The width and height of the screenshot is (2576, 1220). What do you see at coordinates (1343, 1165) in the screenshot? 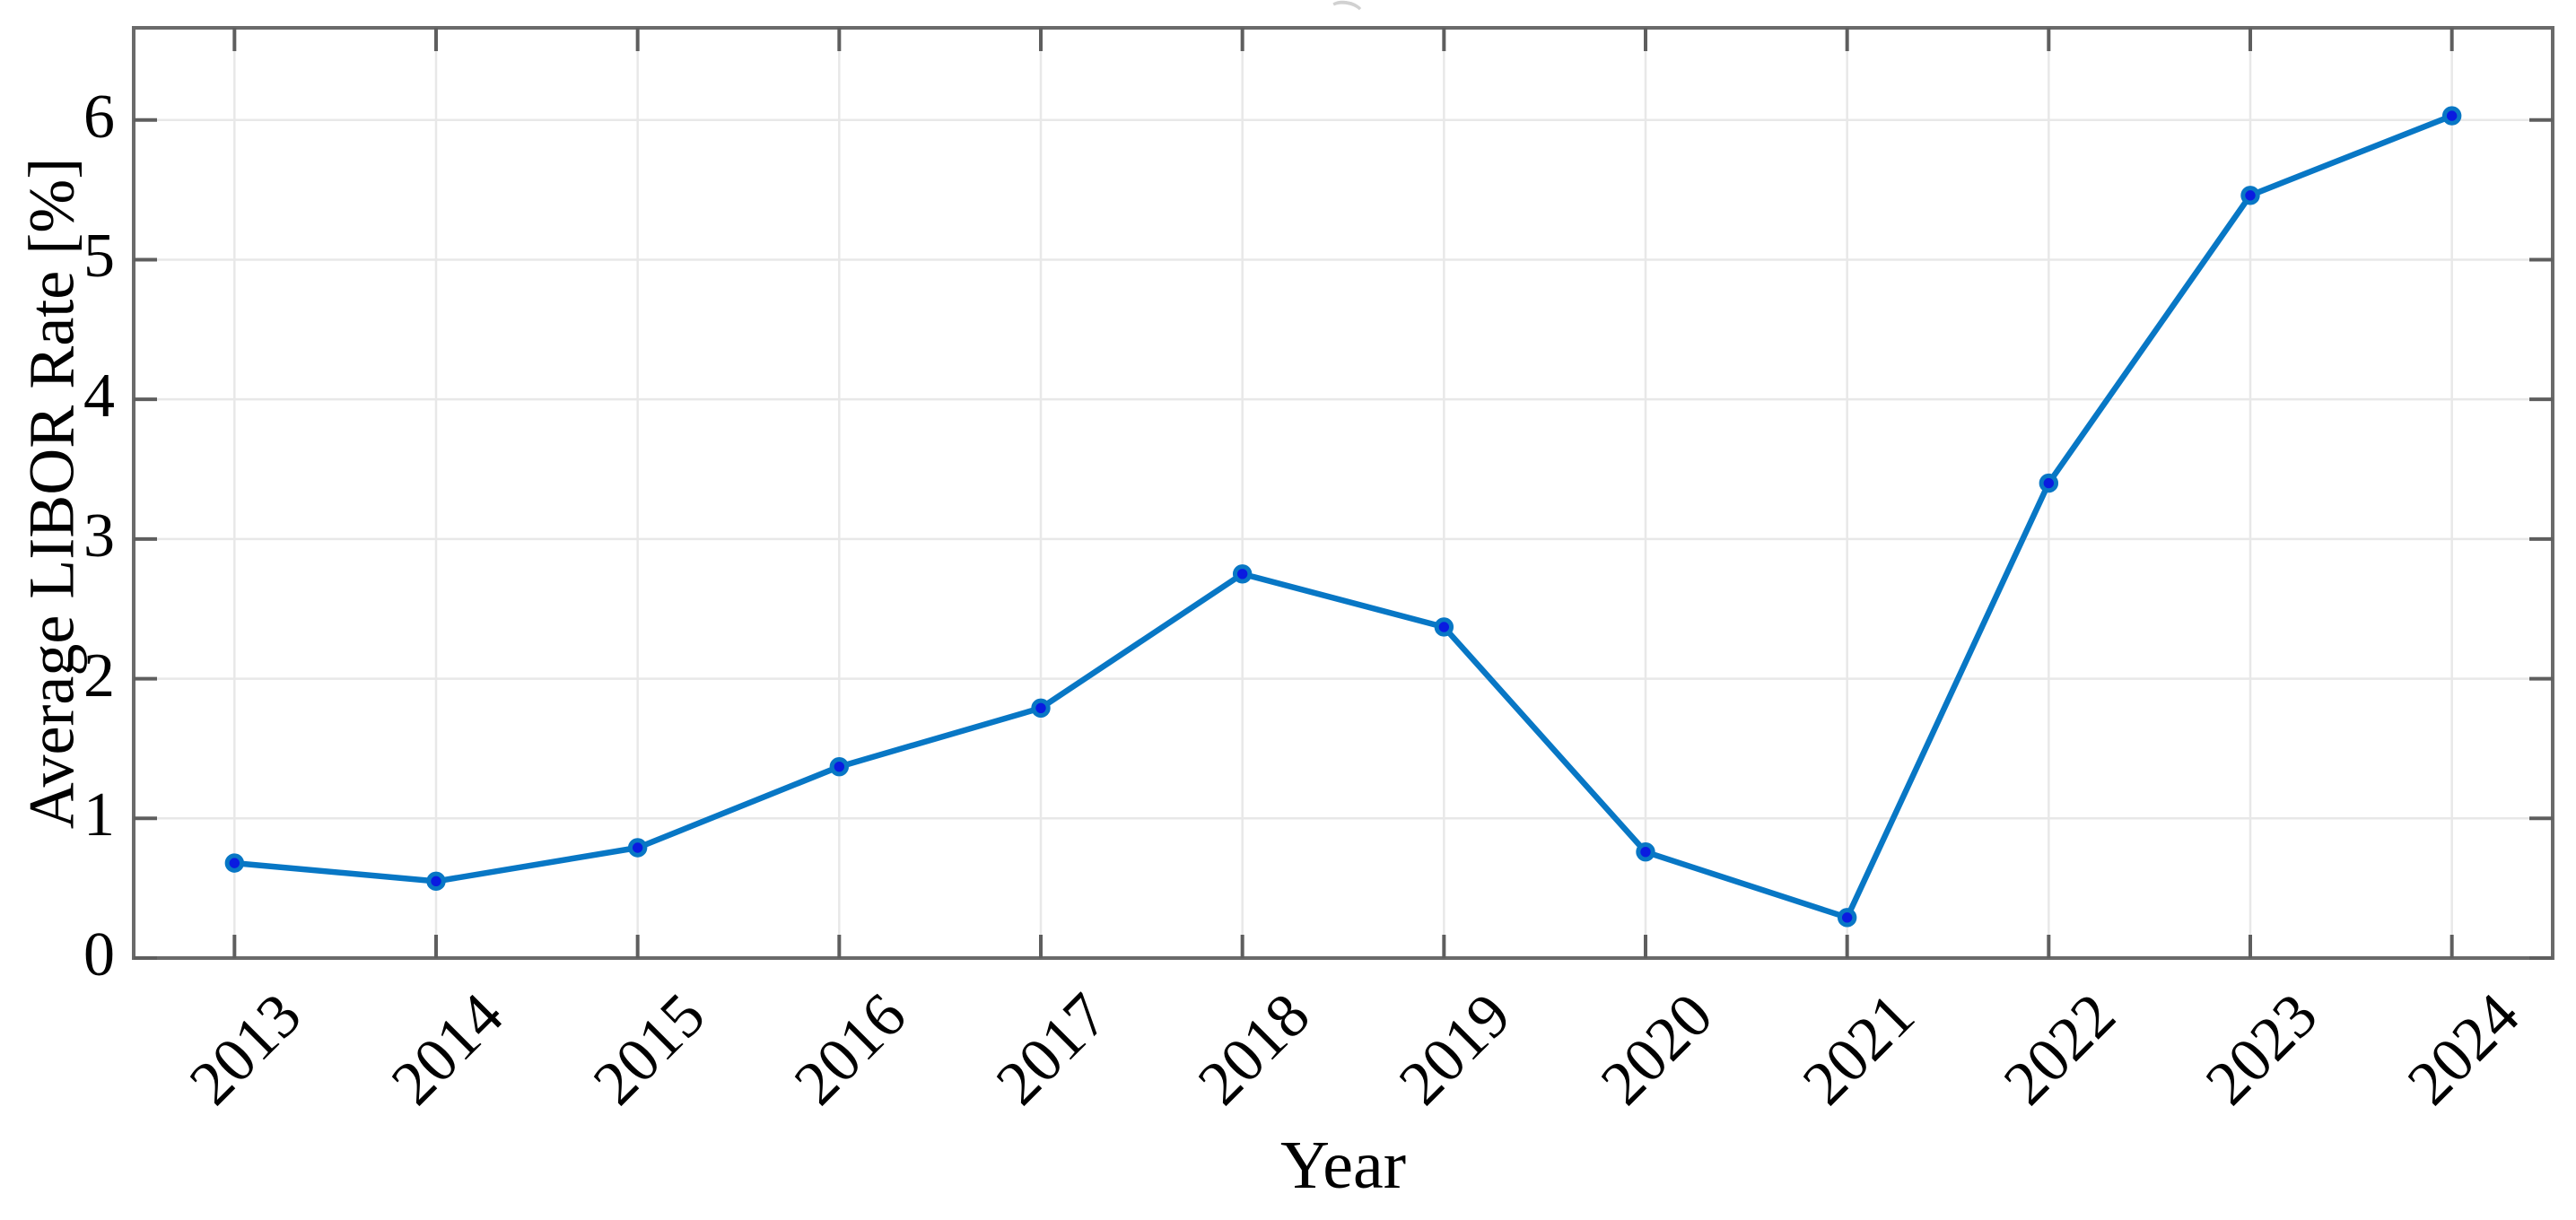
I see `x-axis-title: Year` at bounding box center [1343, 1165].